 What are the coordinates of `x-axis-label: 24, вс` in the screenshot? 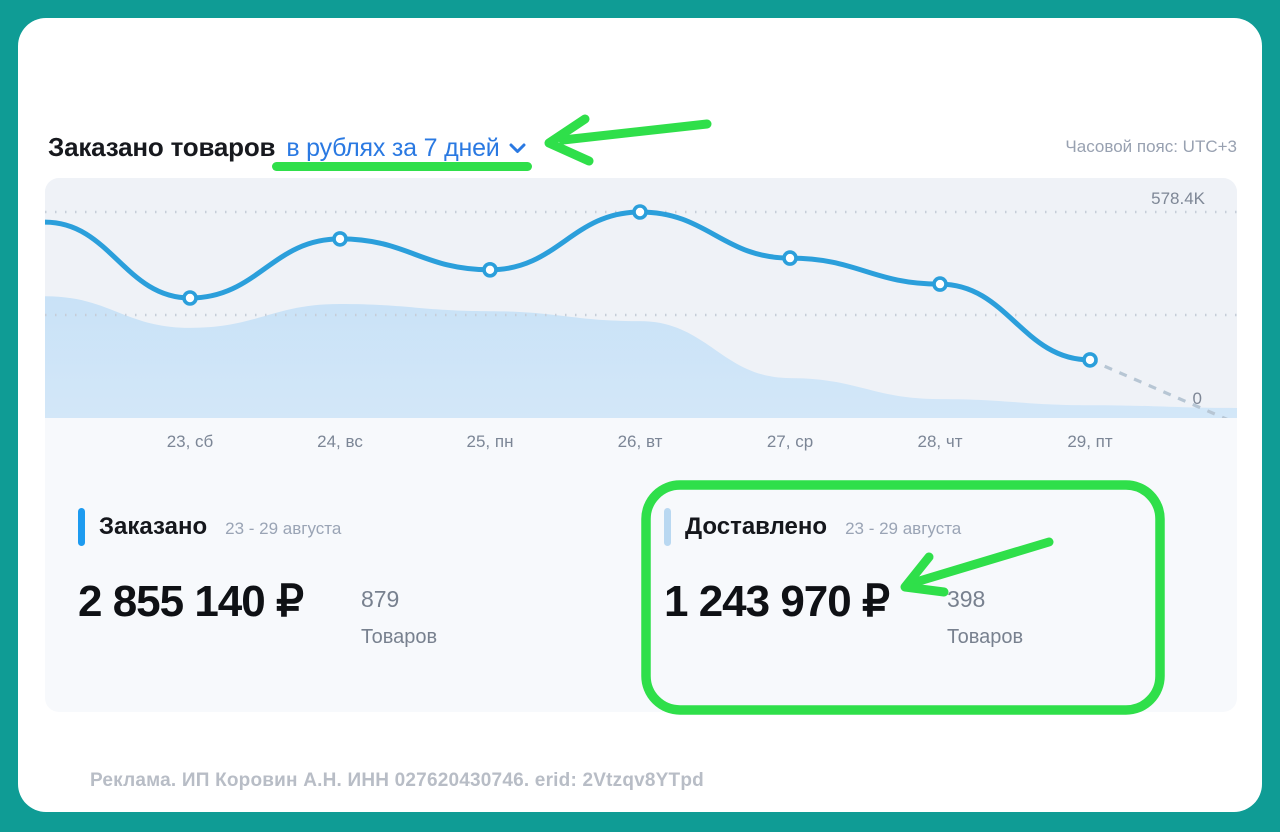 It's located at (340, 441).